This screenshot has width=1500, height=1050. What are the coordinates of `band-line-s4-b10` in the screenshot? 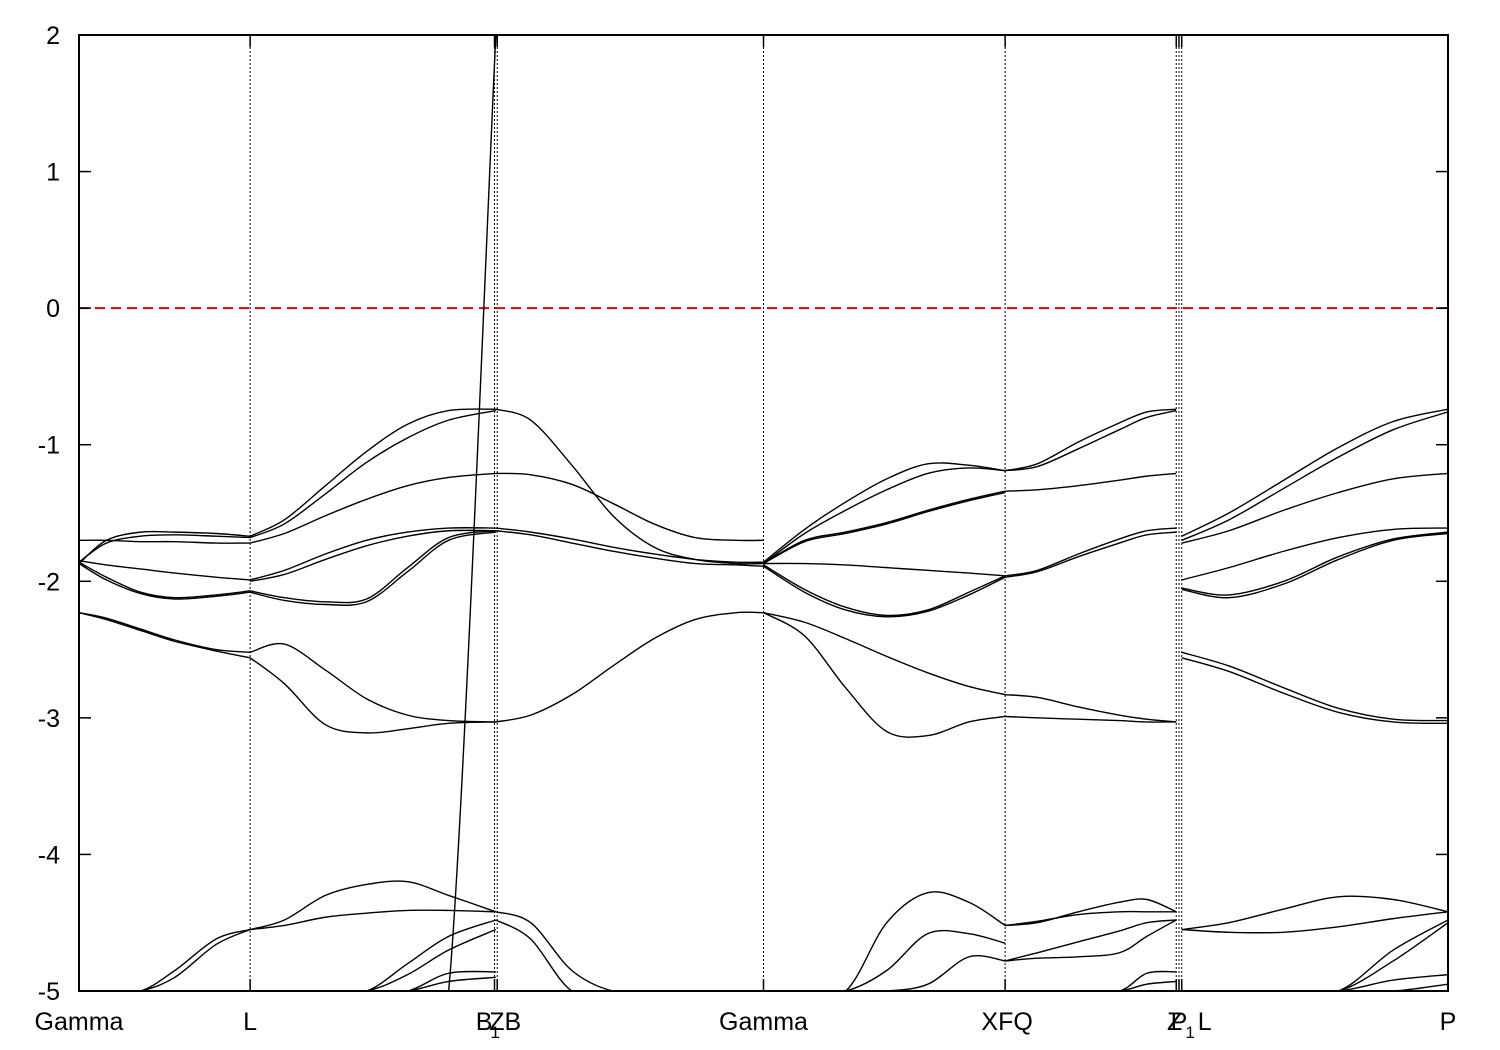 It's located at (1091, 940).